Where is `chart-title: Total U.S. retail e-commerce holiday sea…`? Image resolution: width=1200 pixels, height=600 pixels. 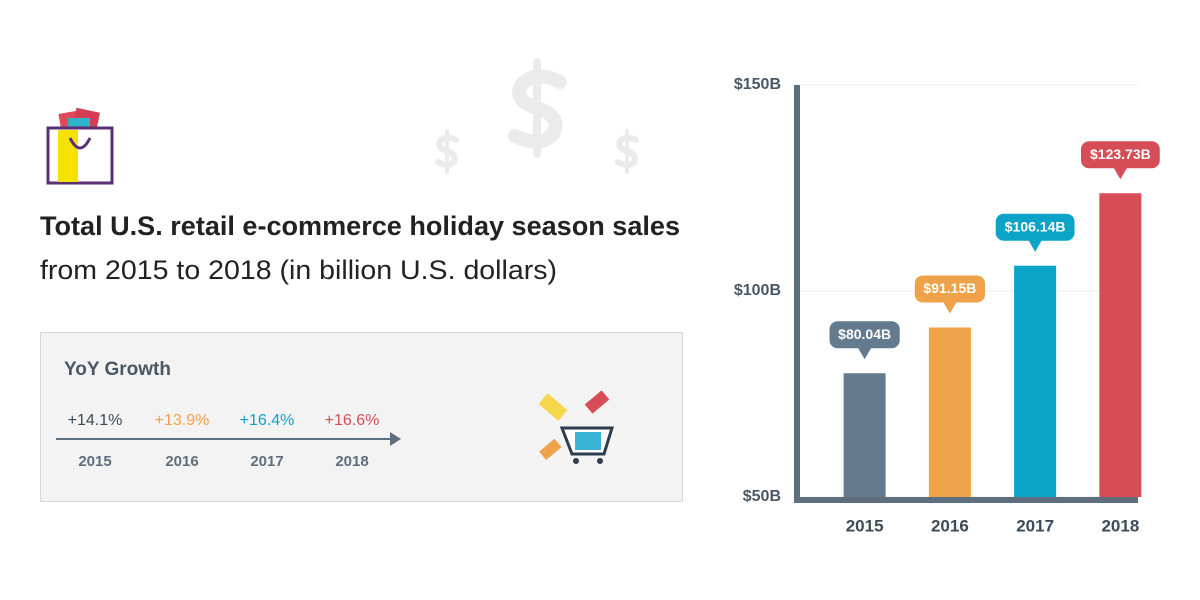 chart-title: Total U.S. retail e-commerce holiday sea… is located at coordinates (360, 226).